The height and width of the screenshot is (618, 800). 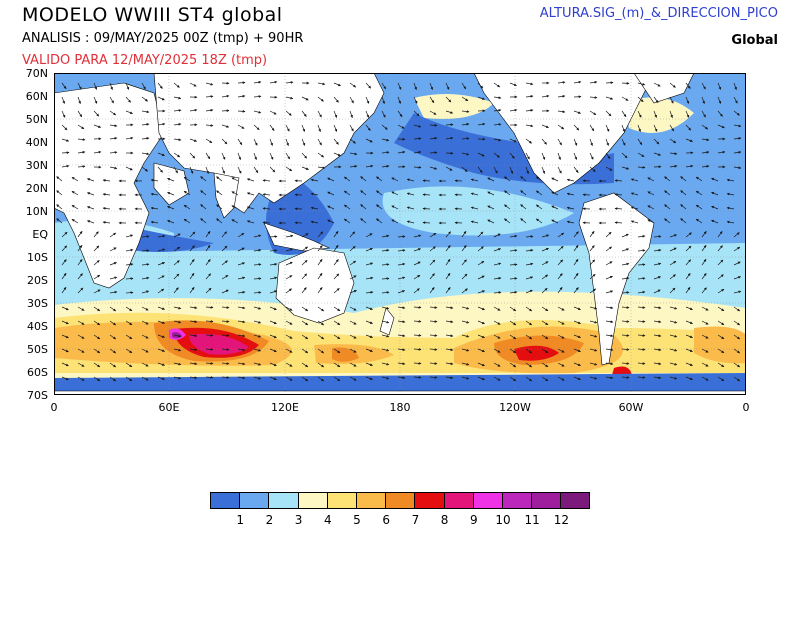 I want to click on lon-label-120w: 120W, so click(x=515, y=407).